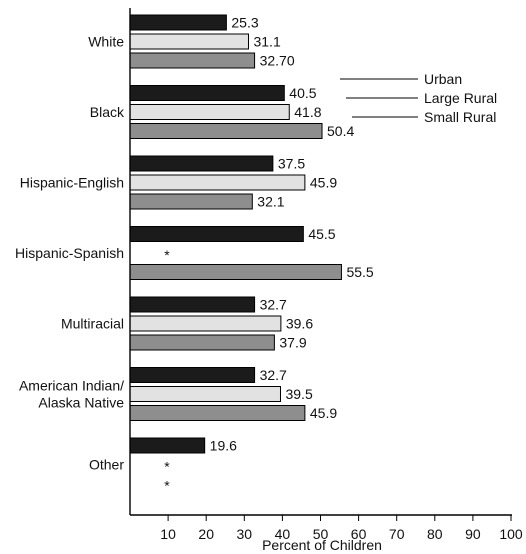  Describe the element at coordinates (418, 98) in the screenshot. I see `legend: Urban Large Rural Small Rural` at that location.